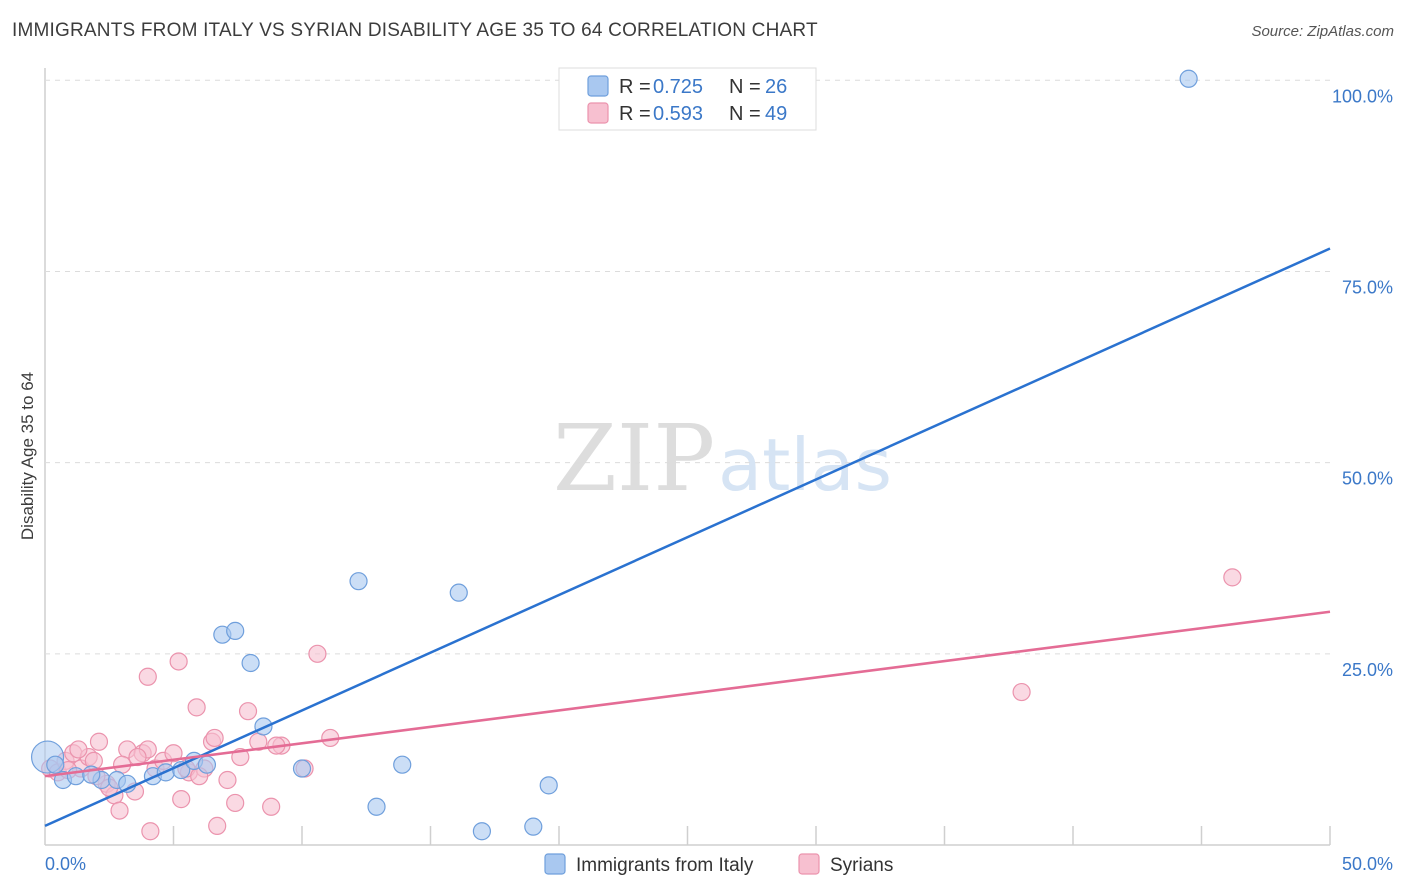 The image size is (1406, 892). Describe the element at coordinates (598, 86) in the screenshot. I see `legend-swatch-italy` at that location.